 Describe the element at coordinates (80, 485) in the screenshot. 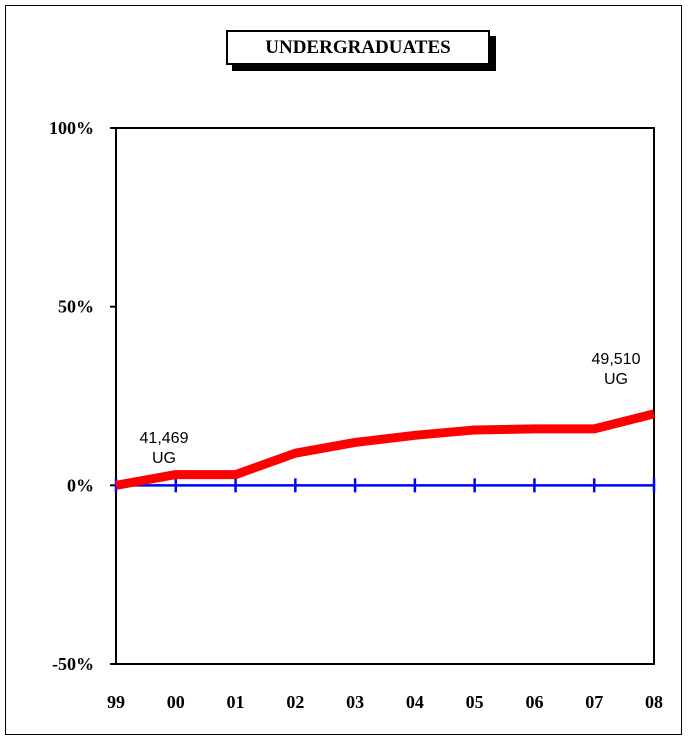

I see `y-tick-label: 0%` at that location.